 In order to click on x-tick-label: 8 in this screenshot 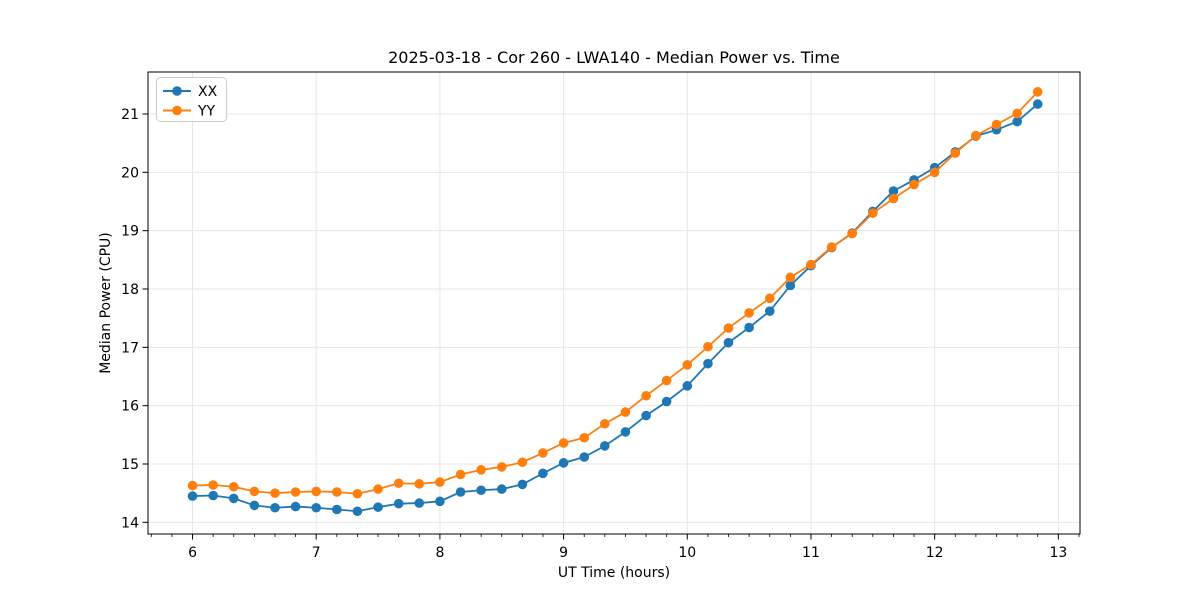, I will do `click(439, 553)`.